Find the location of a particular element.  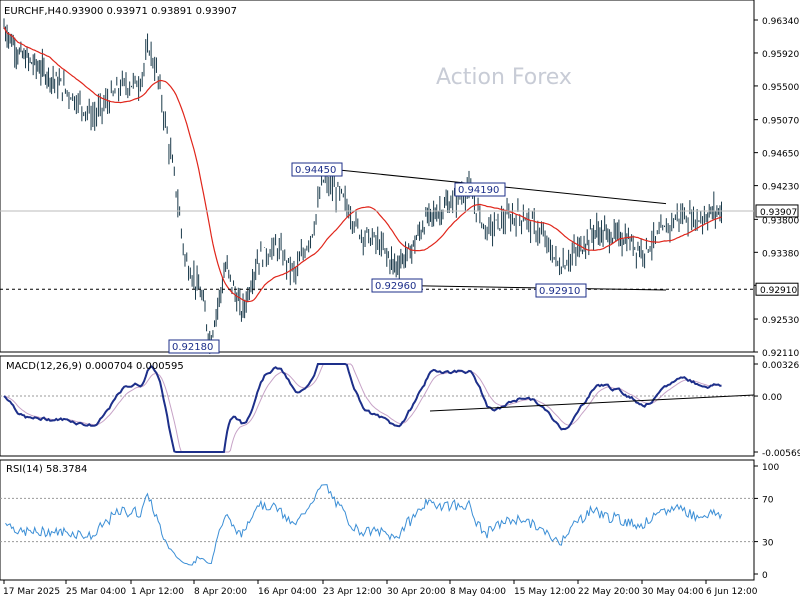

price-annotation-text: 0.94190 is located at coordinates (478, 190).